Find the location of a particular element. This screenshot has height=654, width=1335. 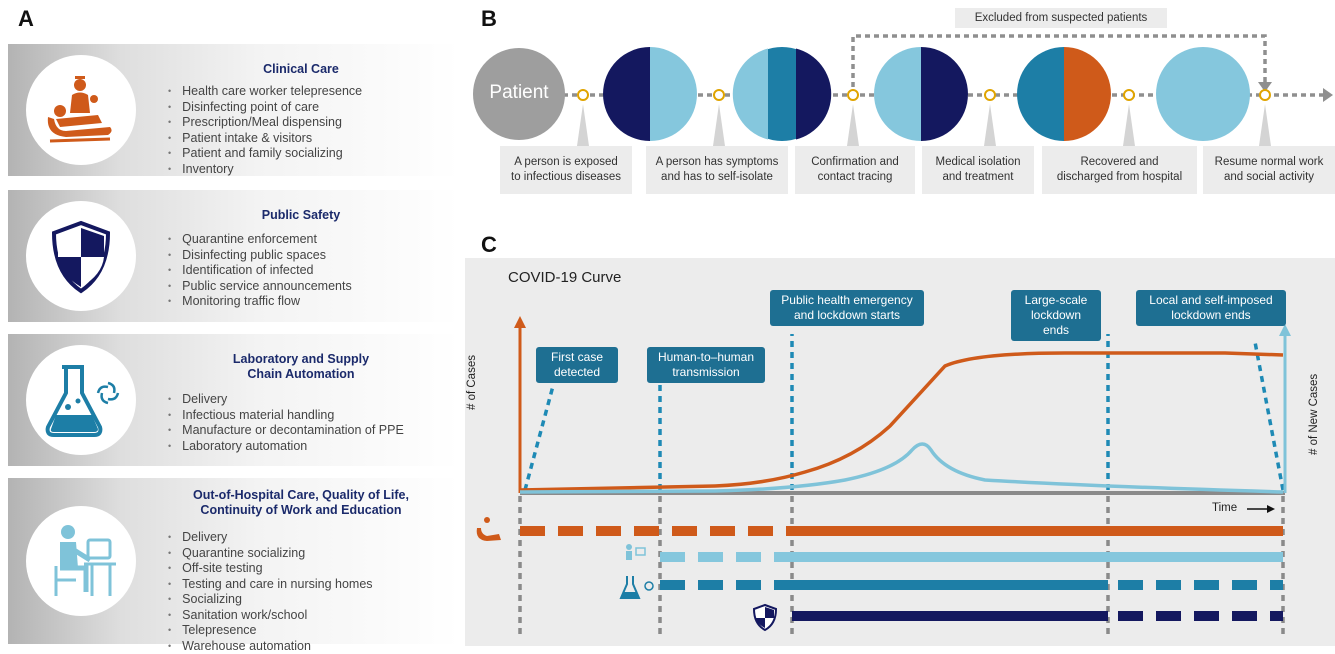

list-item: Warehouse automation is located at coordinates (270, 646).